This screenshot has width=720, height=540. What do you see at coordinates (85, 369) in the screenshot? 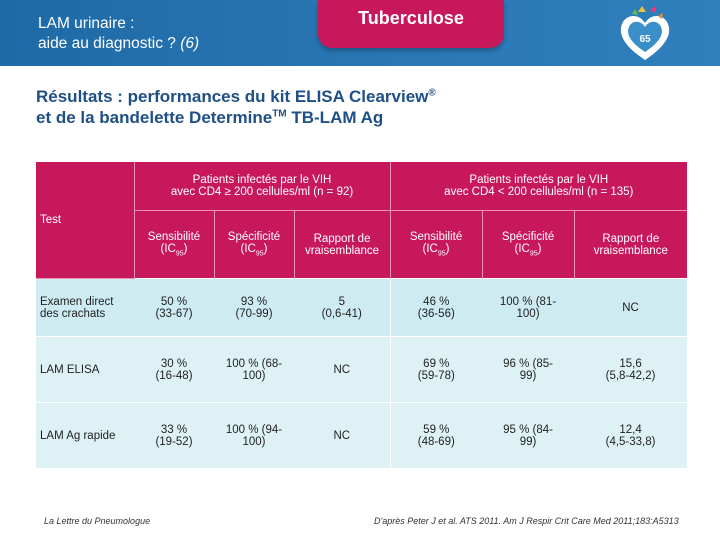
I see `row-label: LAM ELISA` at bounding box center [85, 369].